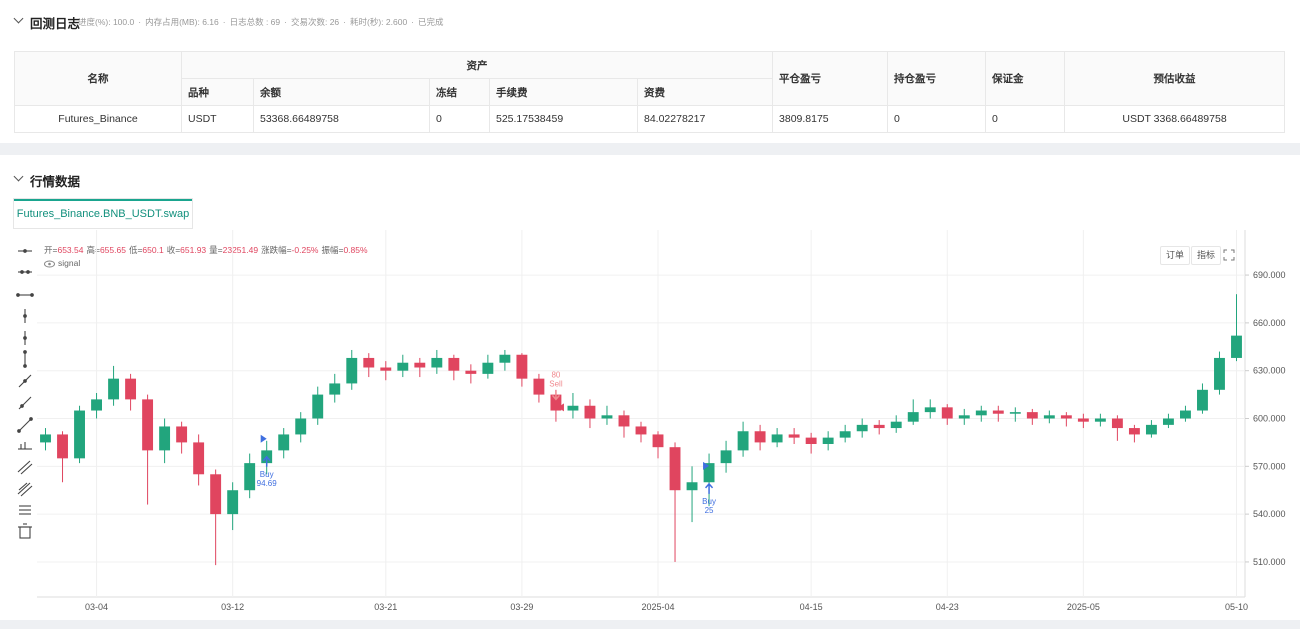  I want to click on x-tick-label: 2025-04, so click(657, 607).